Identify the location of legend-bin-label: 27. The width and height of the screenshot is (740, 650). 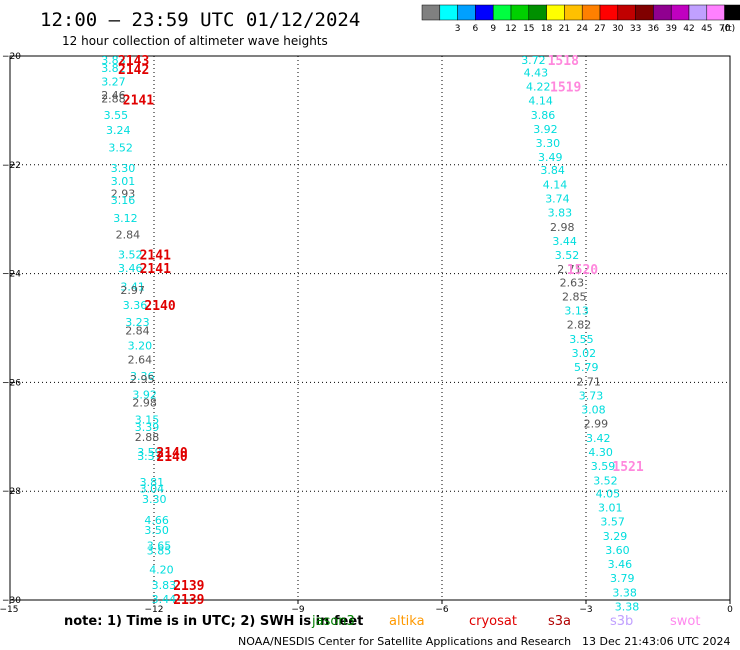
(599, 29).